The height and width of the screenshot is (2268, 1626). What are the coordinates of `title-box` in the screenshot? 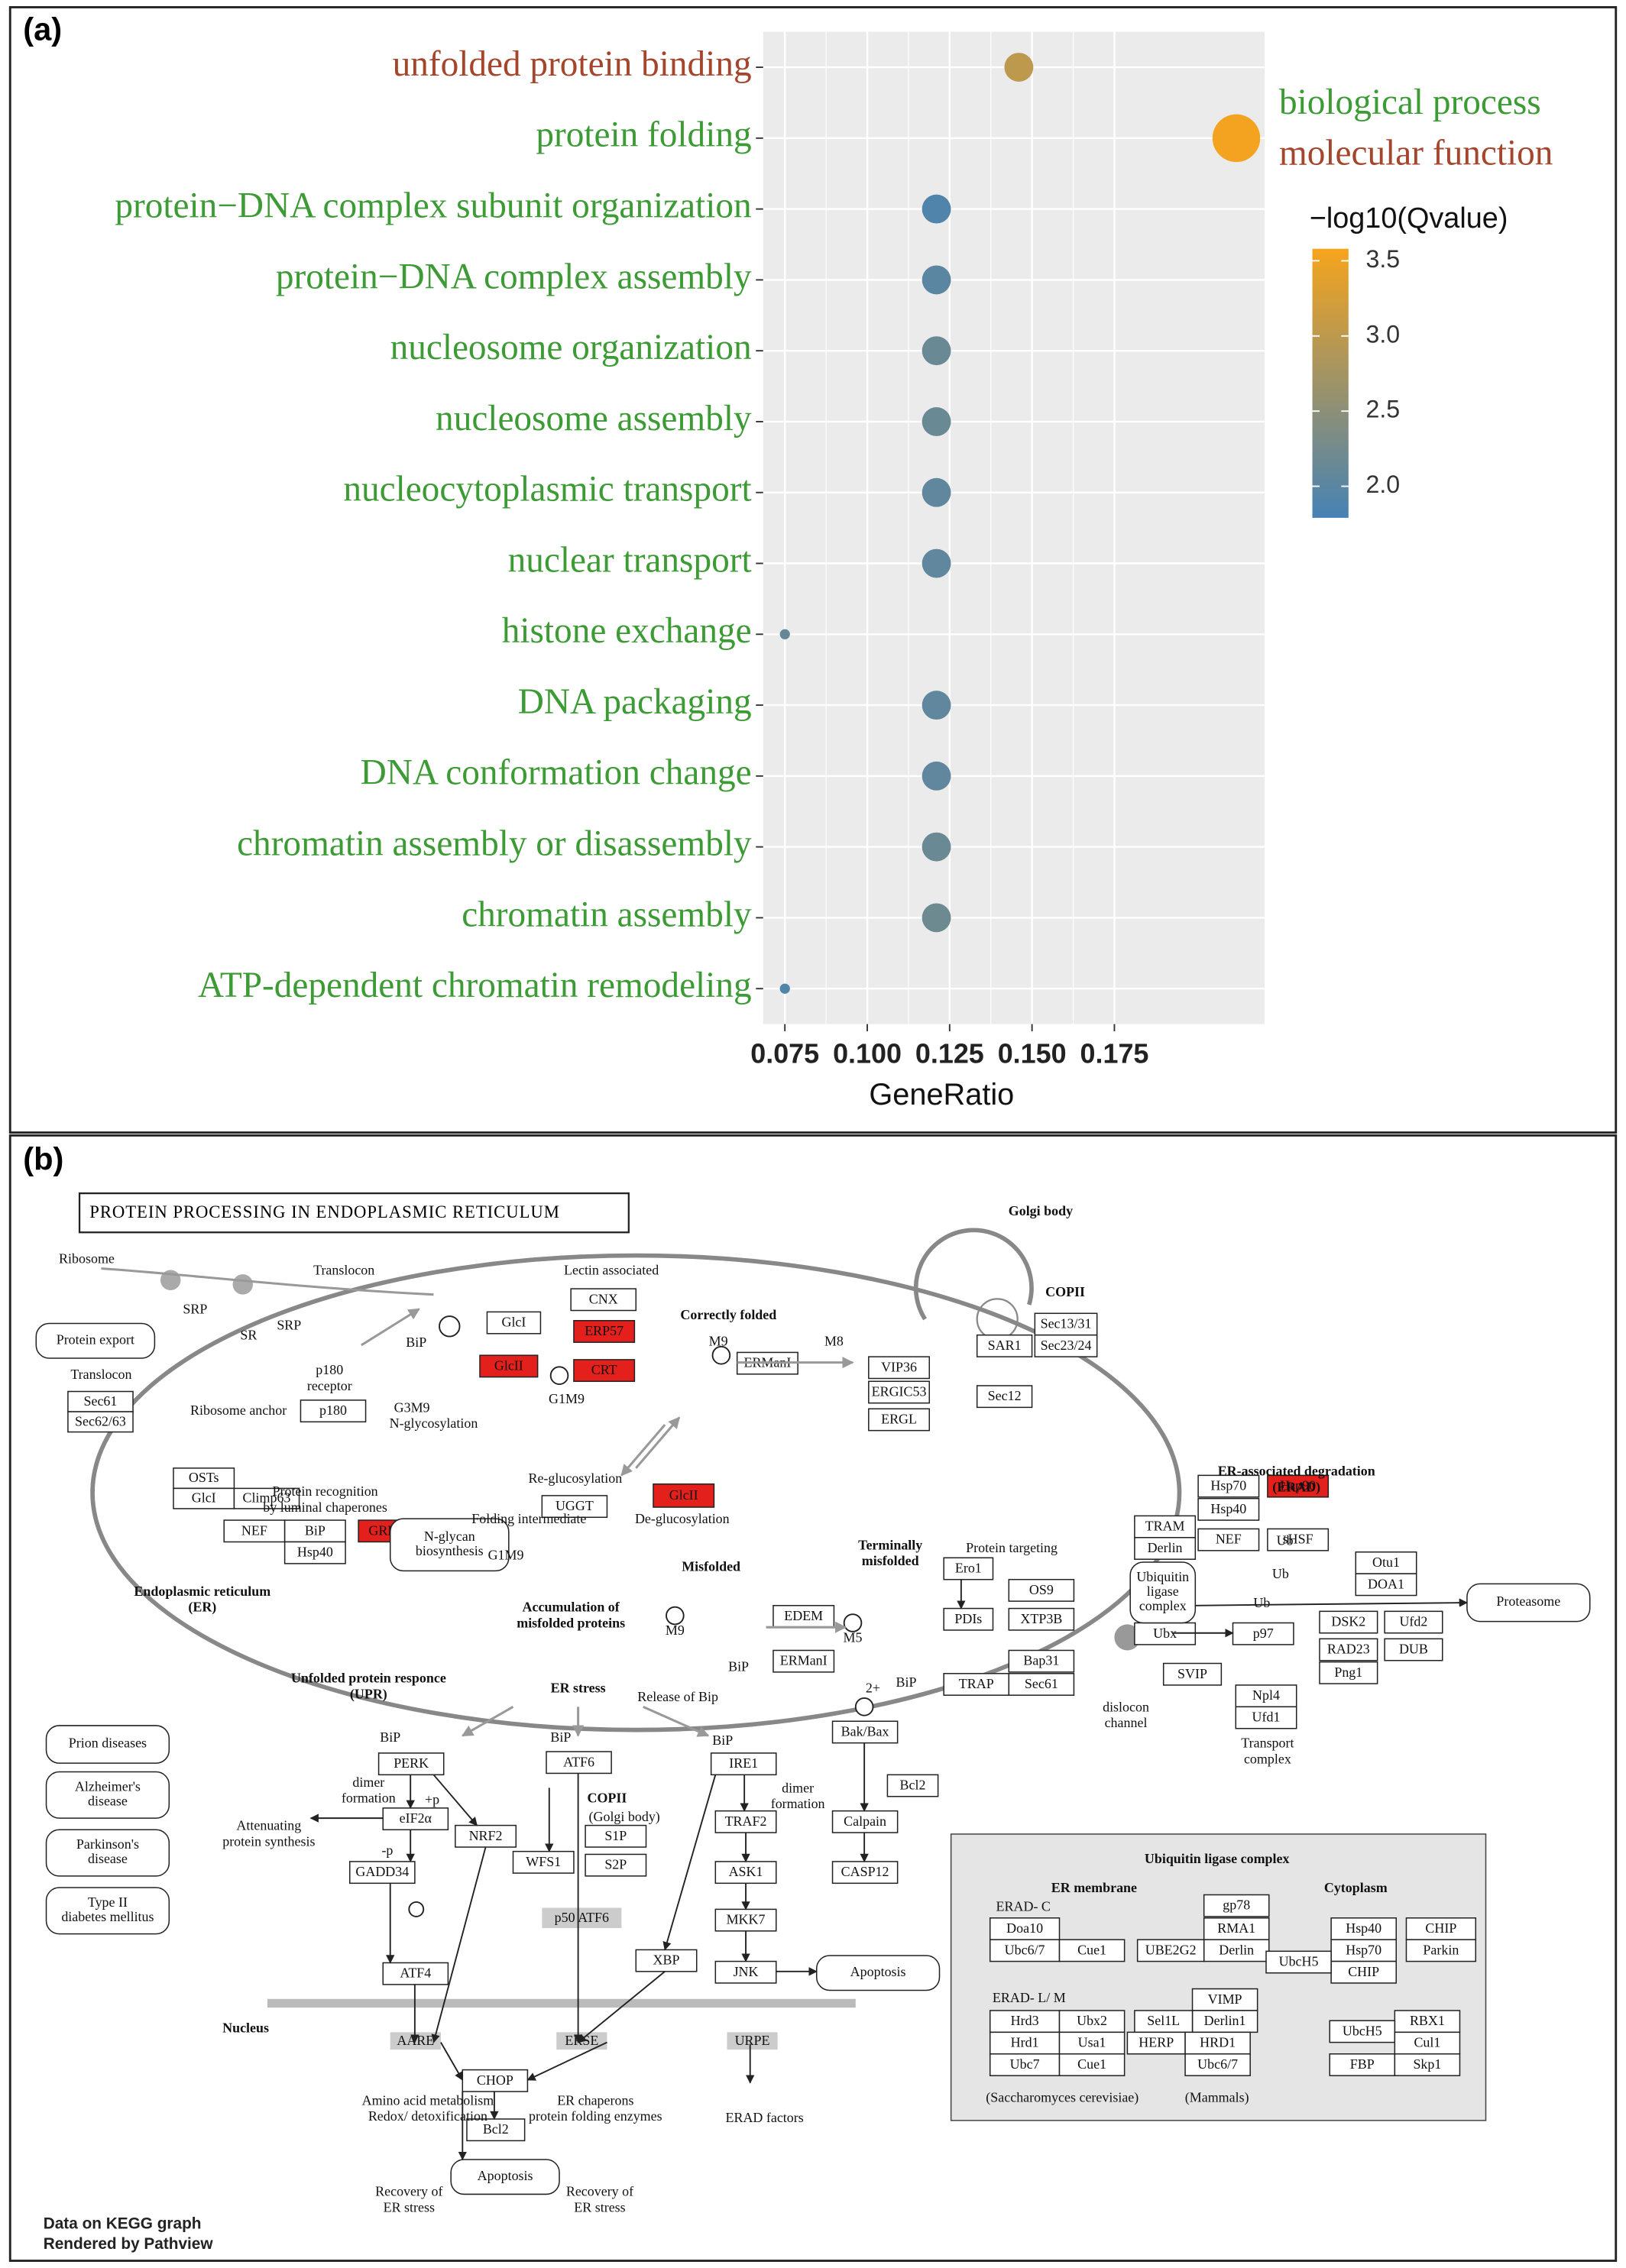 It's located at (354, 1213).